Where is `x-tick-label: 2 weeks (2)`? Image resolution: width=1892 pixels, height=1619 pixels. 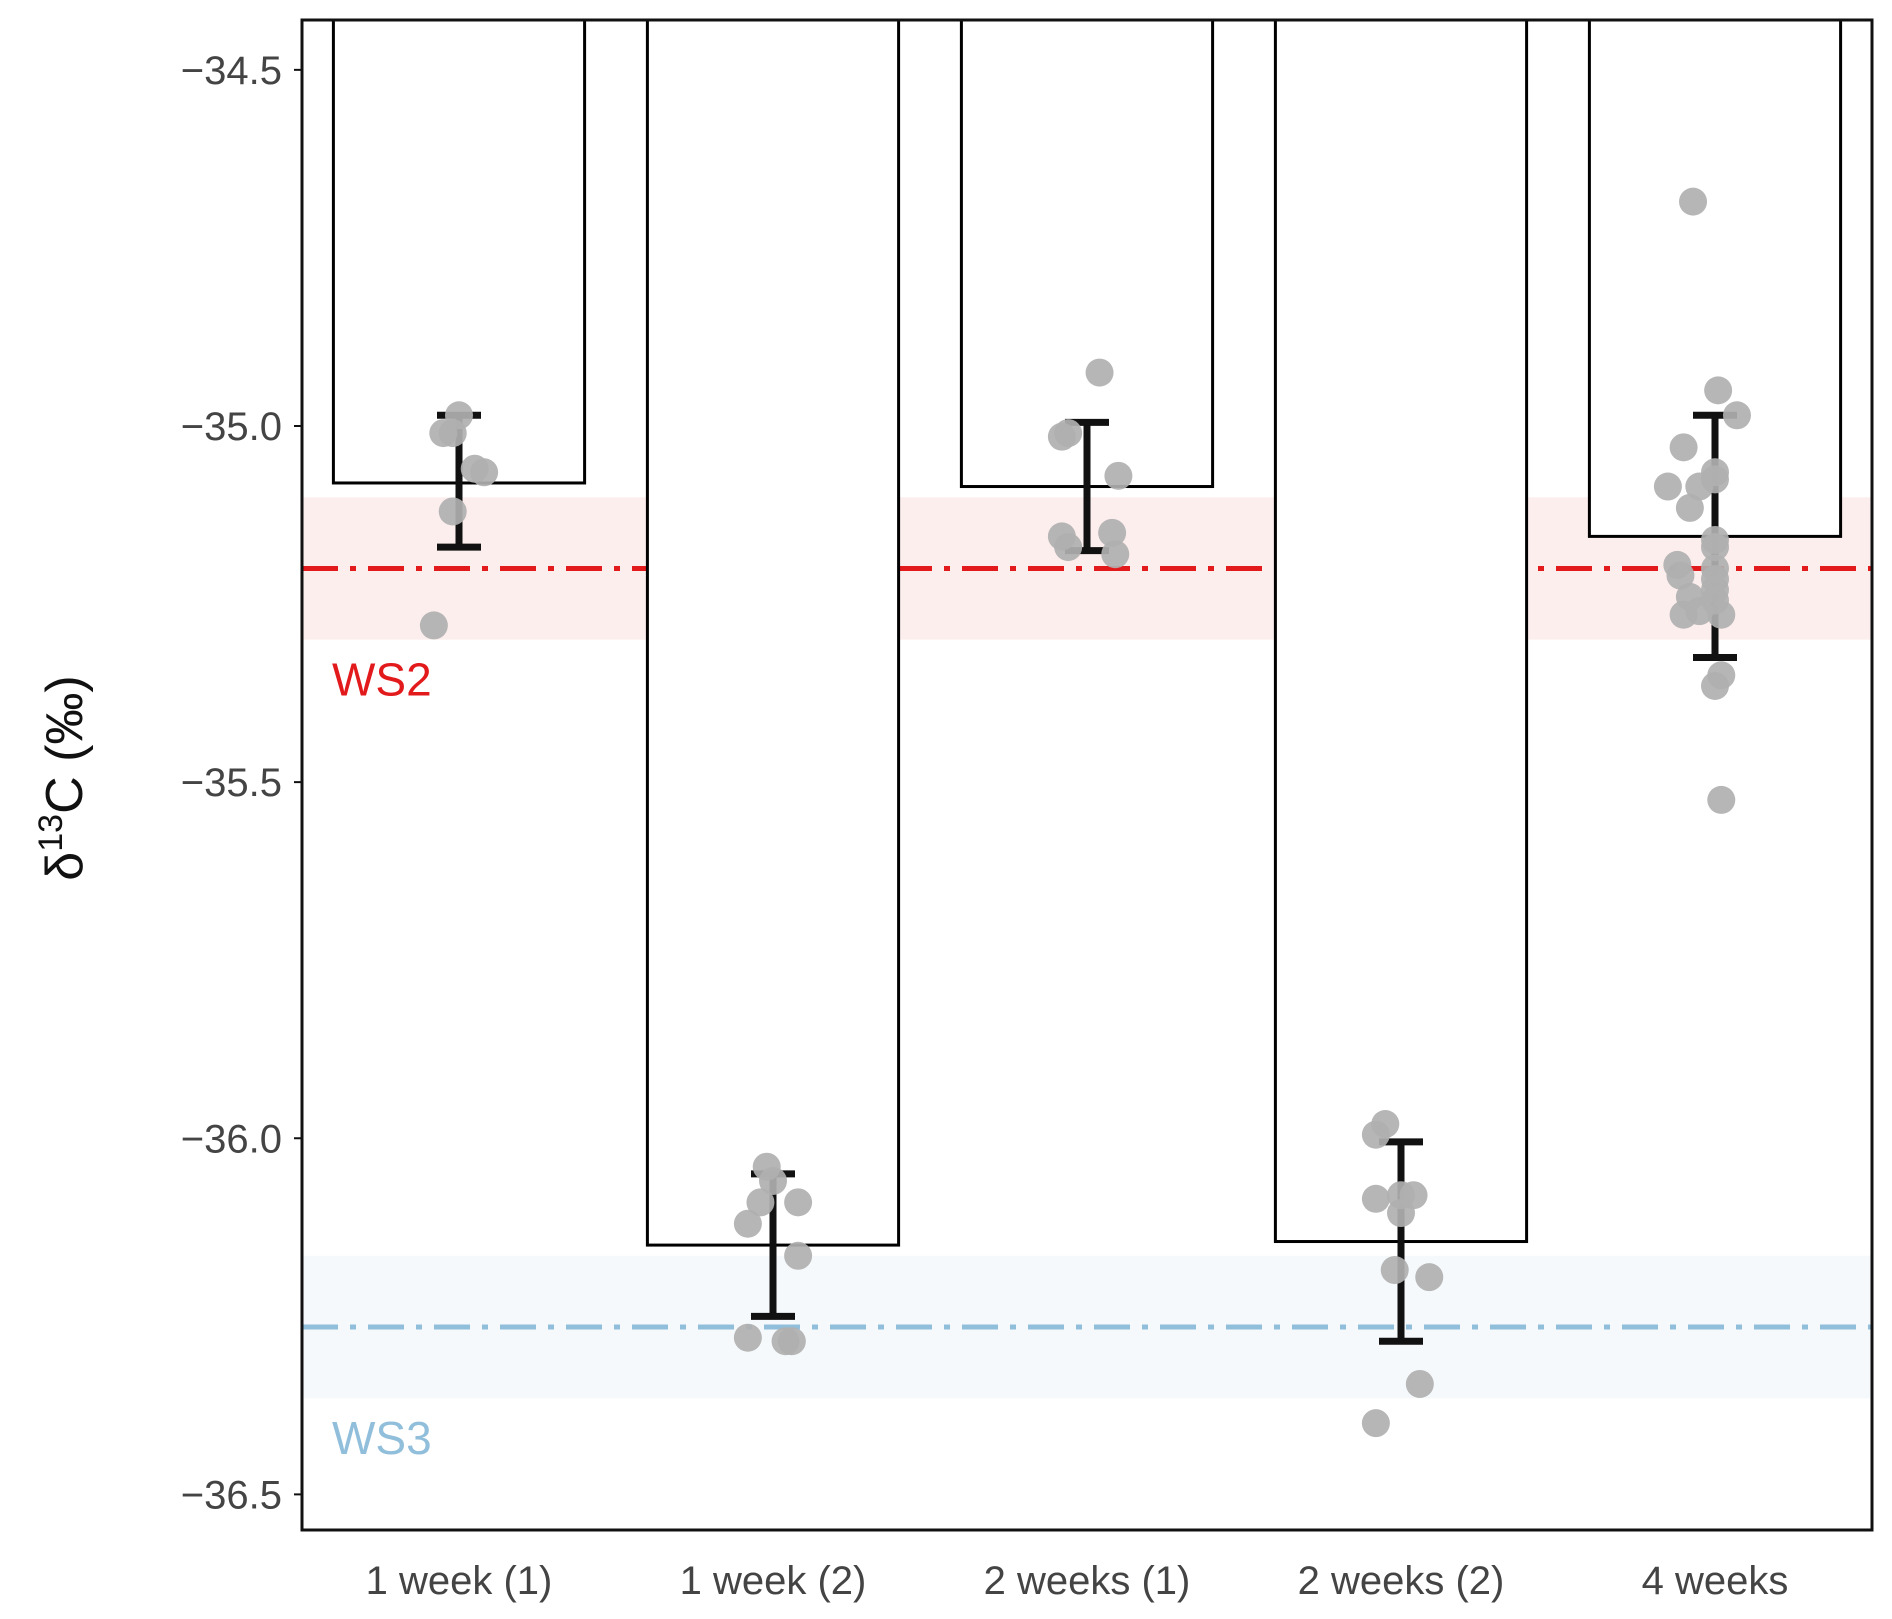
x-tick-label: 2 weeks (2) is located at coordinates (1401, 1581).